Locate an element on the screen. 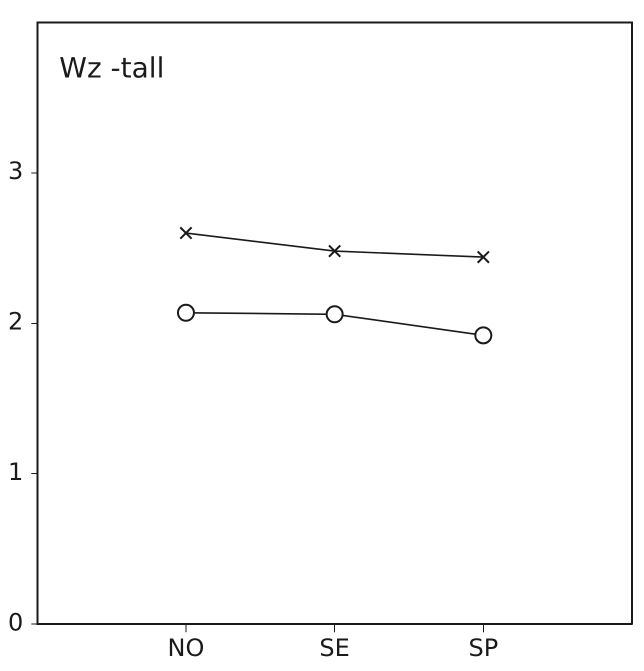  x-tick-label: SP is located at coordinates (483, 648).